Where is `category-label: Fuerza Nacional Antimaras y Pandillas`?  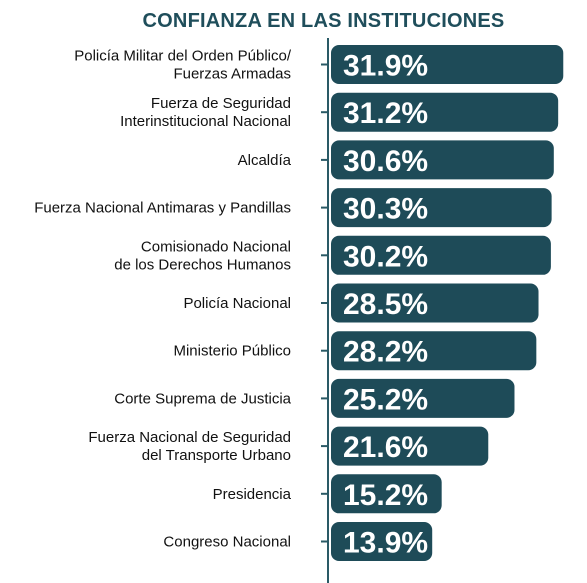
category-label: Fuerza Nacional Antimaras y Pandillas is located at coordinates (162, 208).